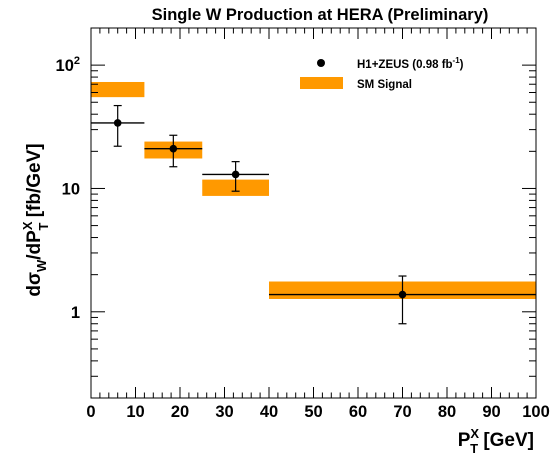  I want to click on x-tick-label-90: 90, so click(491, 412).